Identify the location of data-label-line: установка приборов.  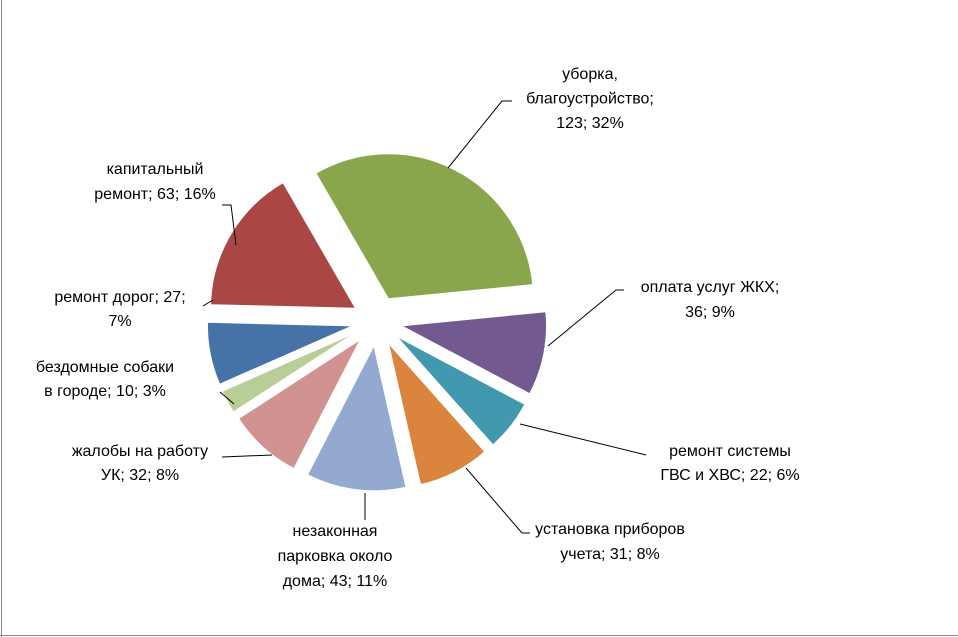
(610, 529).